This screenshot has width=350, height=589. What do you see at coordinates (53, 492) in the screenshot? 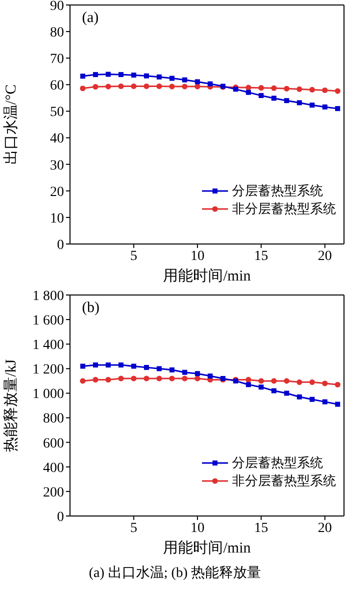
I see `y-tick-label: 200` at bounding box center [53, 492].